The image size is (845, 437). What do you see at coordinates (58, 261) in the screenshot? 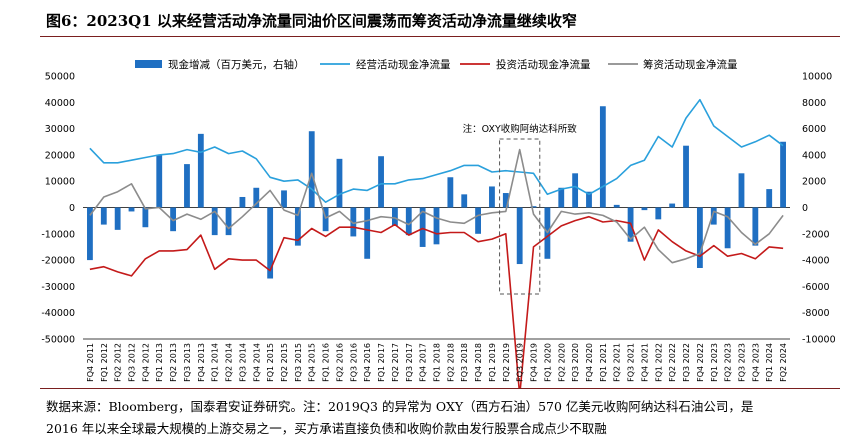
I see `left-tick-label: -20000` at bounding box center [58, 261].